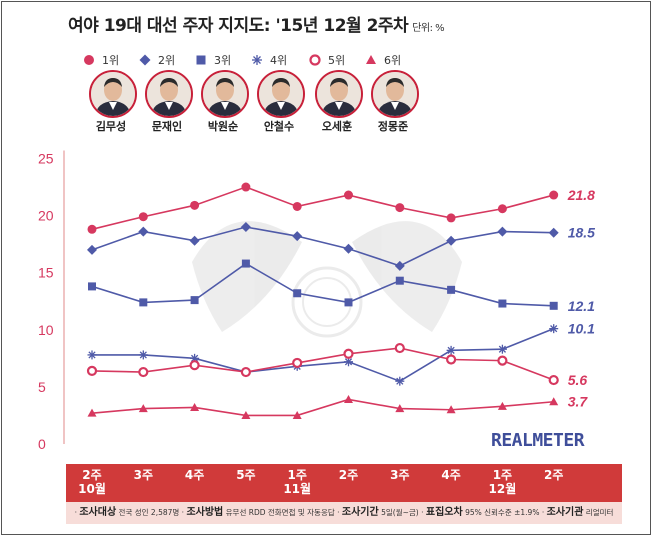 The width and height of the screenshot is (652, 536). Describe the element at coordinates (598, 512) in the screenshot. I see `footer-value: 리얼미터` at that location.